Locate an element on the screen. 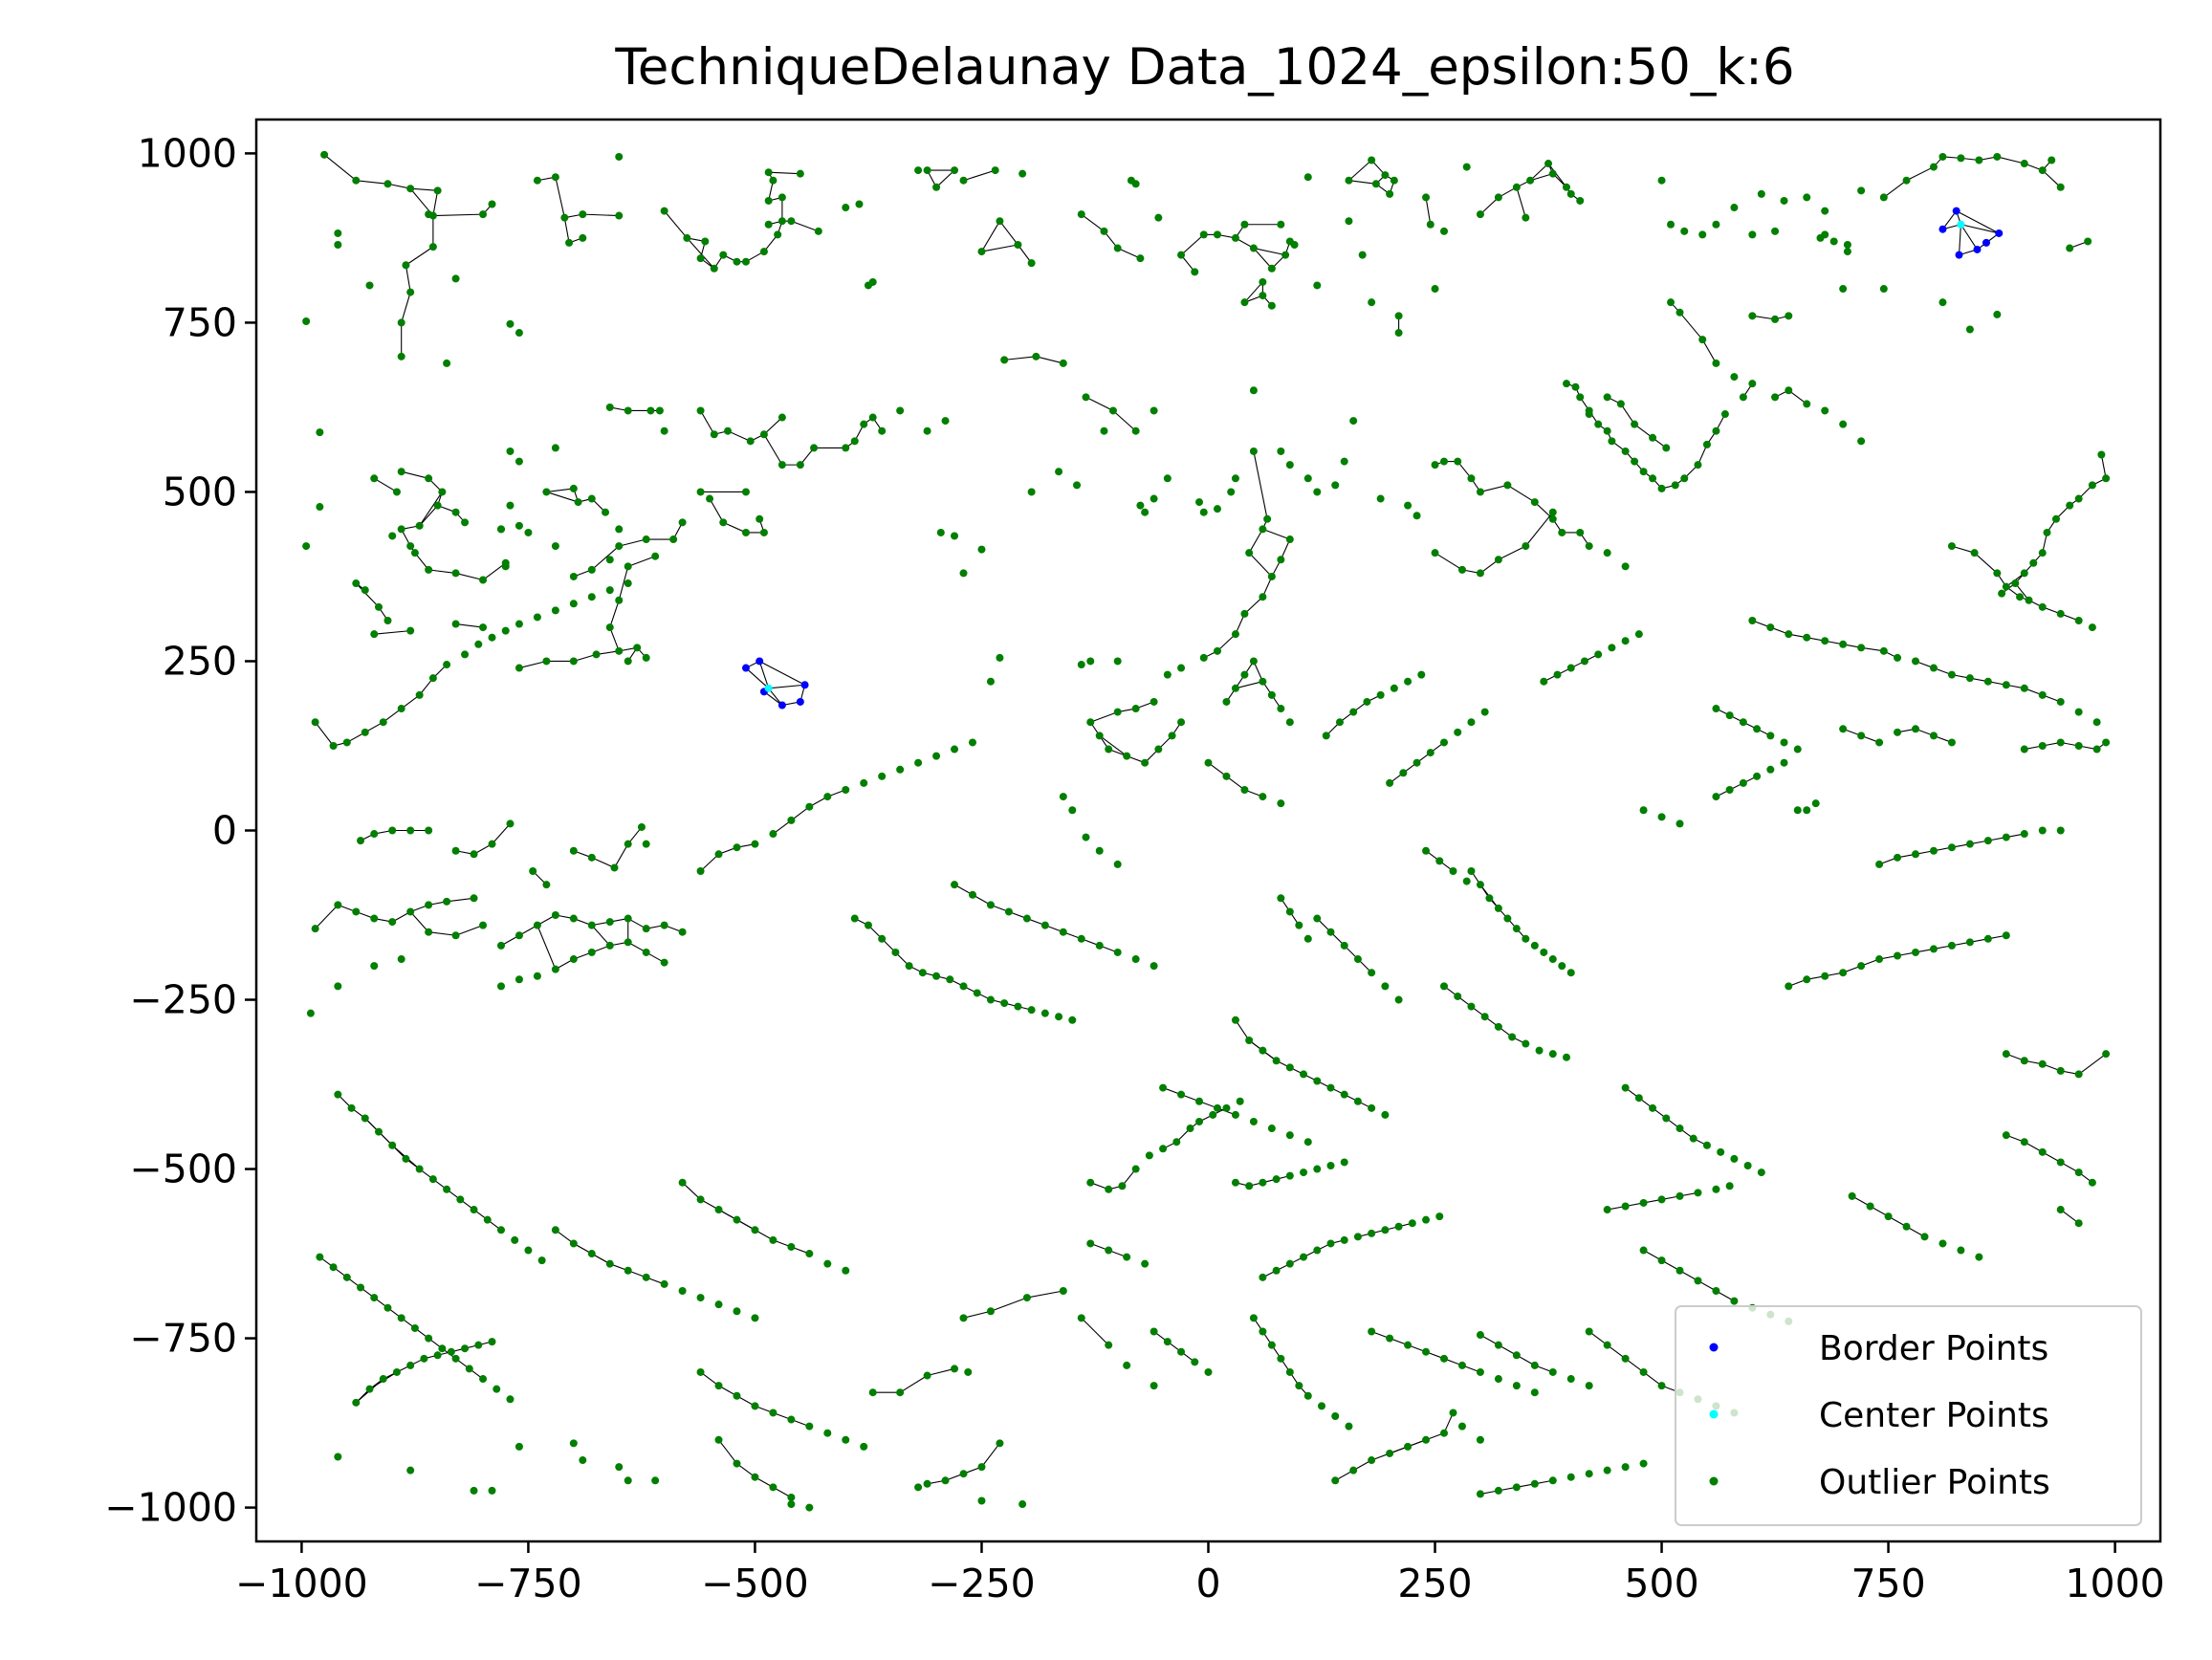 This screenshot has width=2212, height=1660. y-tick-label: 750 is located at coordinates (200, 322).